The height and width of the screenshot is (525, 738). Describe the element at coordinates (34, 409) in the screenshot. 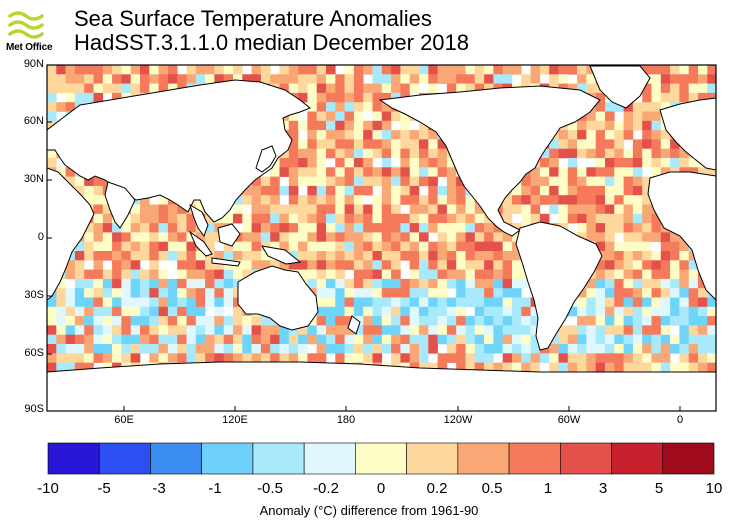

I see `lat-label-90s: 90S` at that location.